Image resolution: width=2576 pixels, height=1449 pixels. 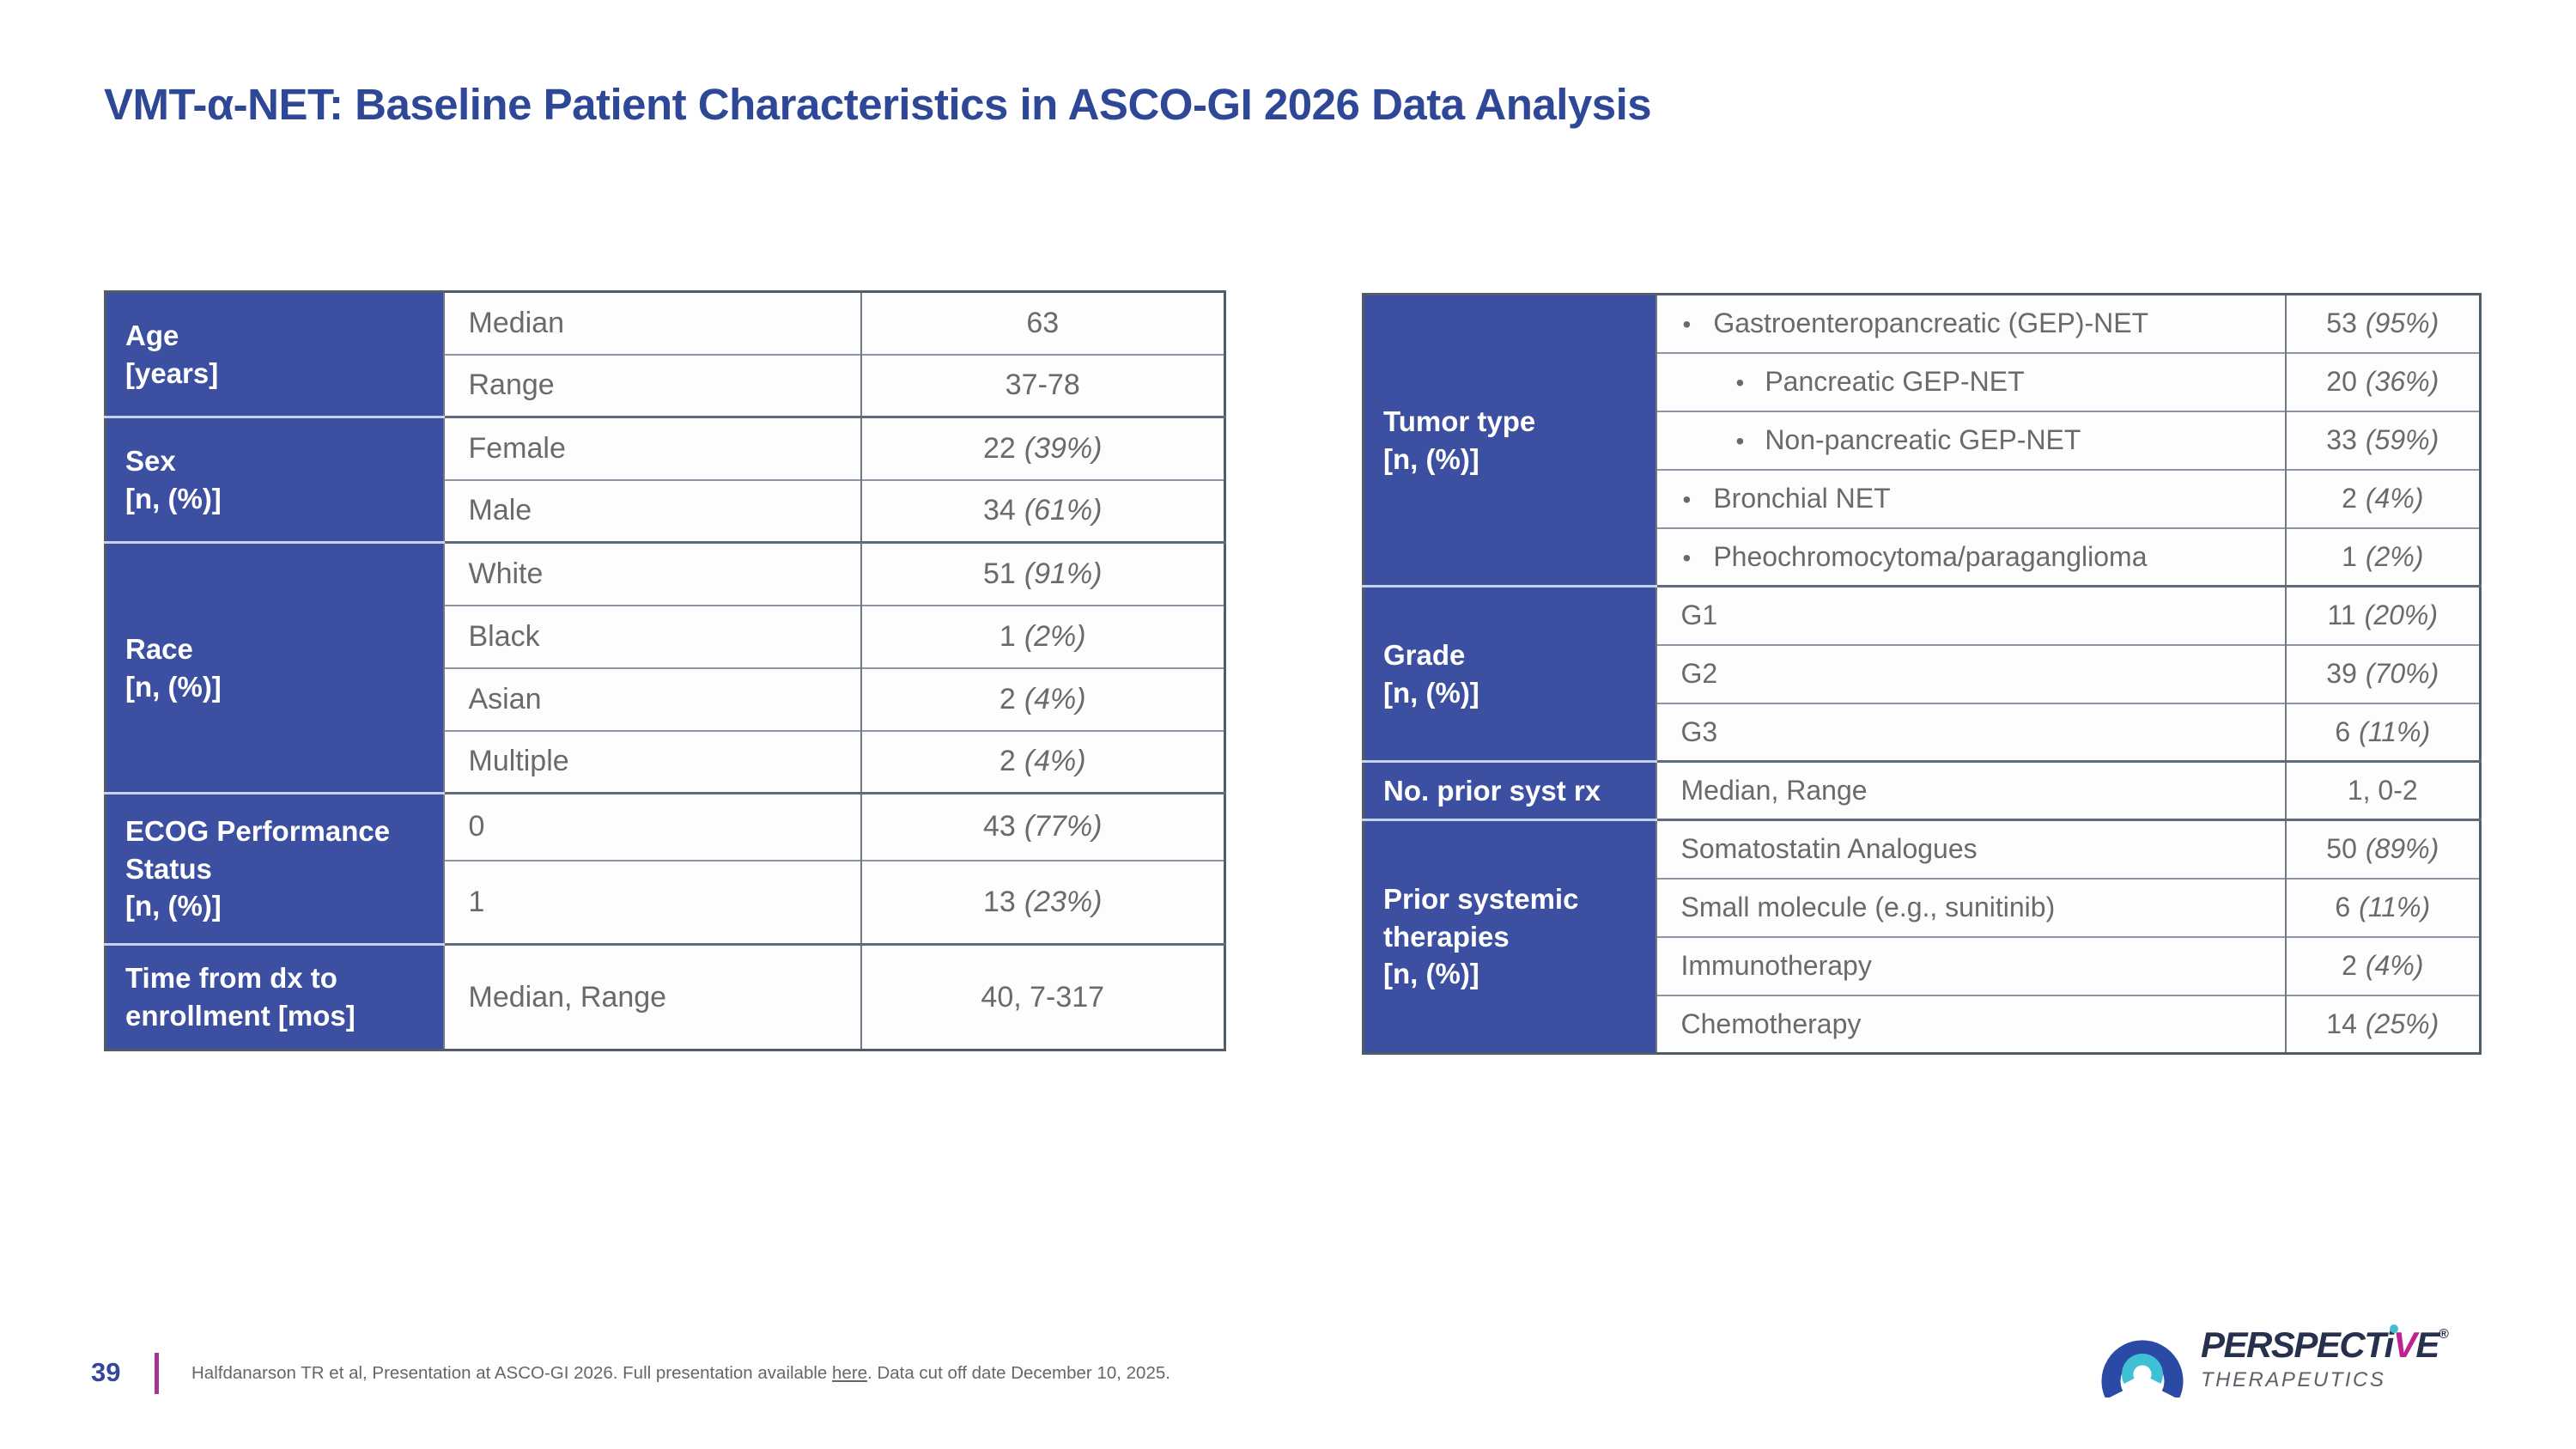 I want to click on table-row: Grade [n, (%)] G1 11 (20%), so click(x=1922, y=673).